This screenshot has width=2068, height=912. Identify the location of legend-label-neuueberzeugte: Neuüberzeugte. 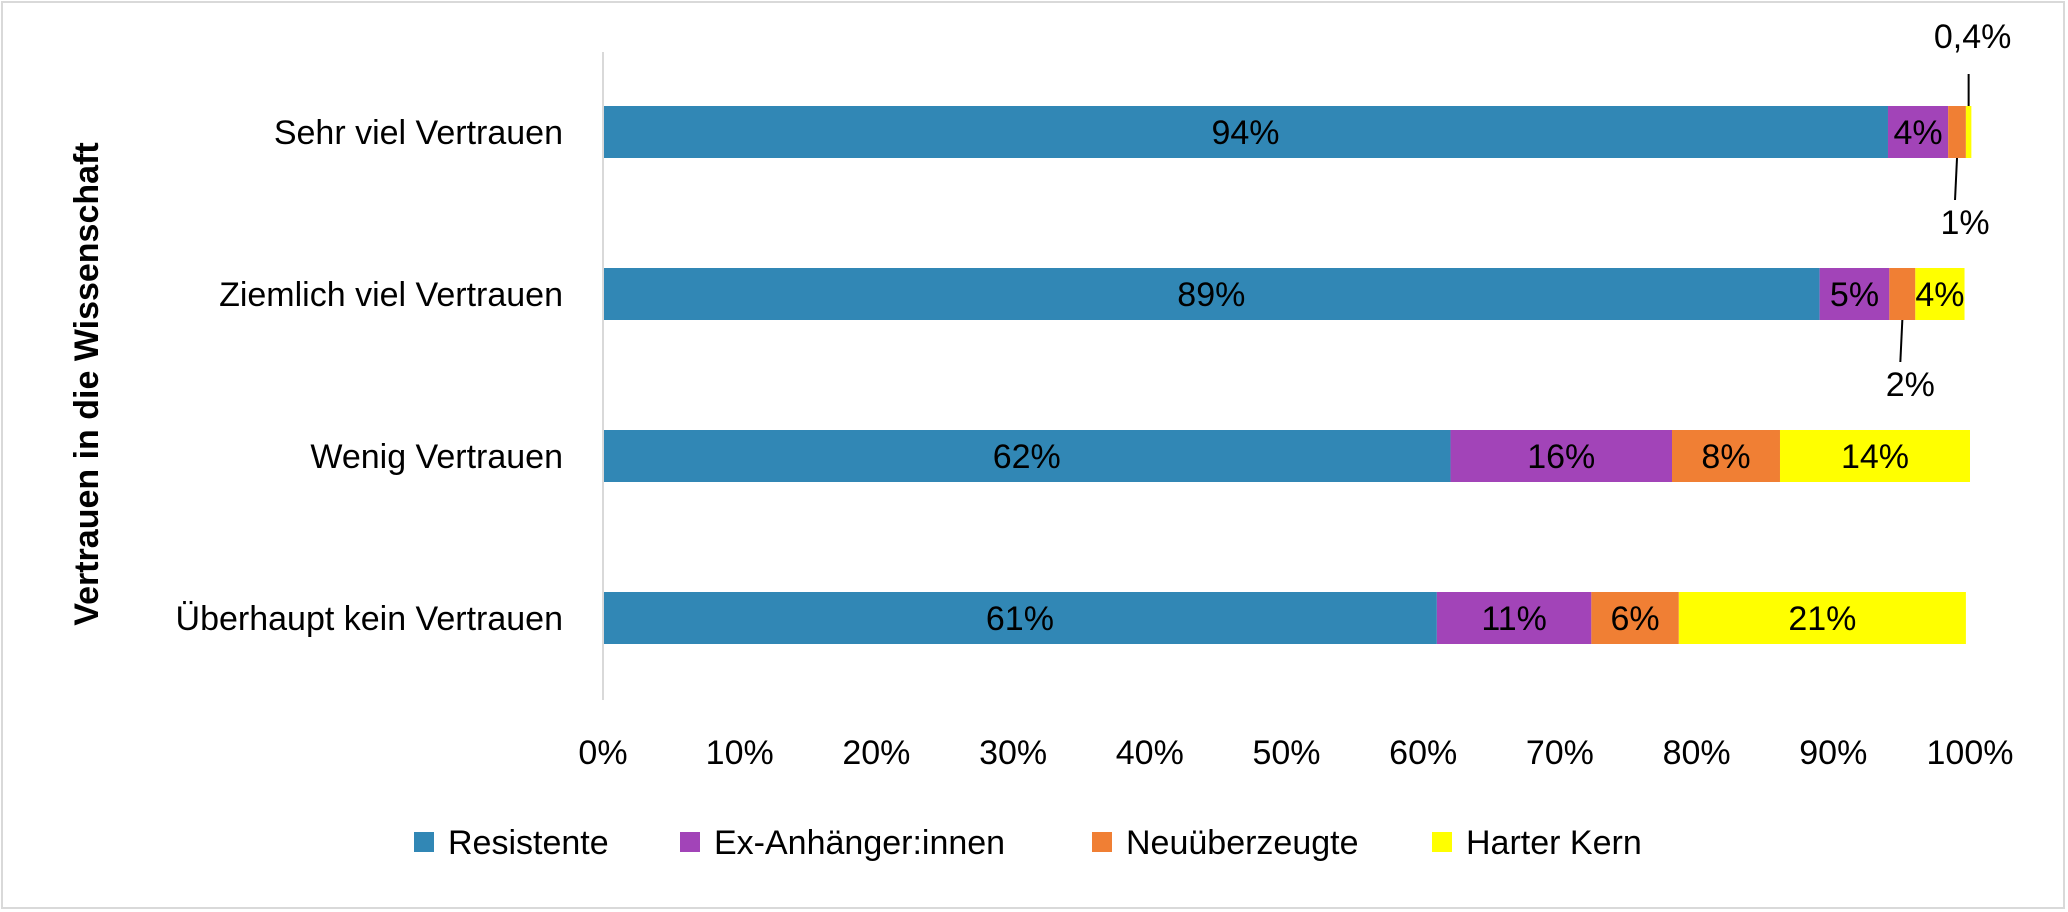
(1242, 843).